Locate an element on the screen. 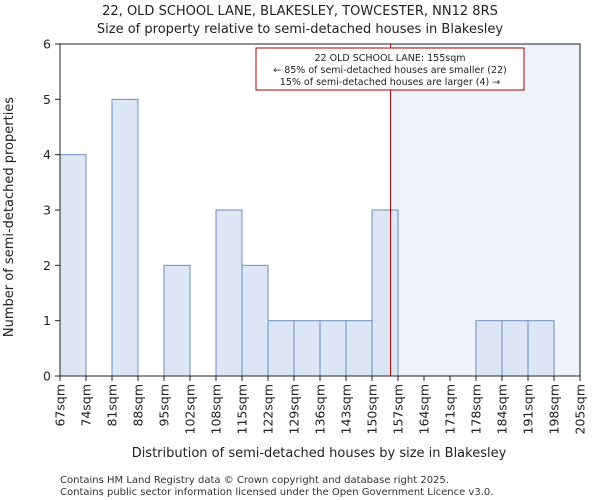  x-tick-label: 102sqm is located at coordinates (190, 409).